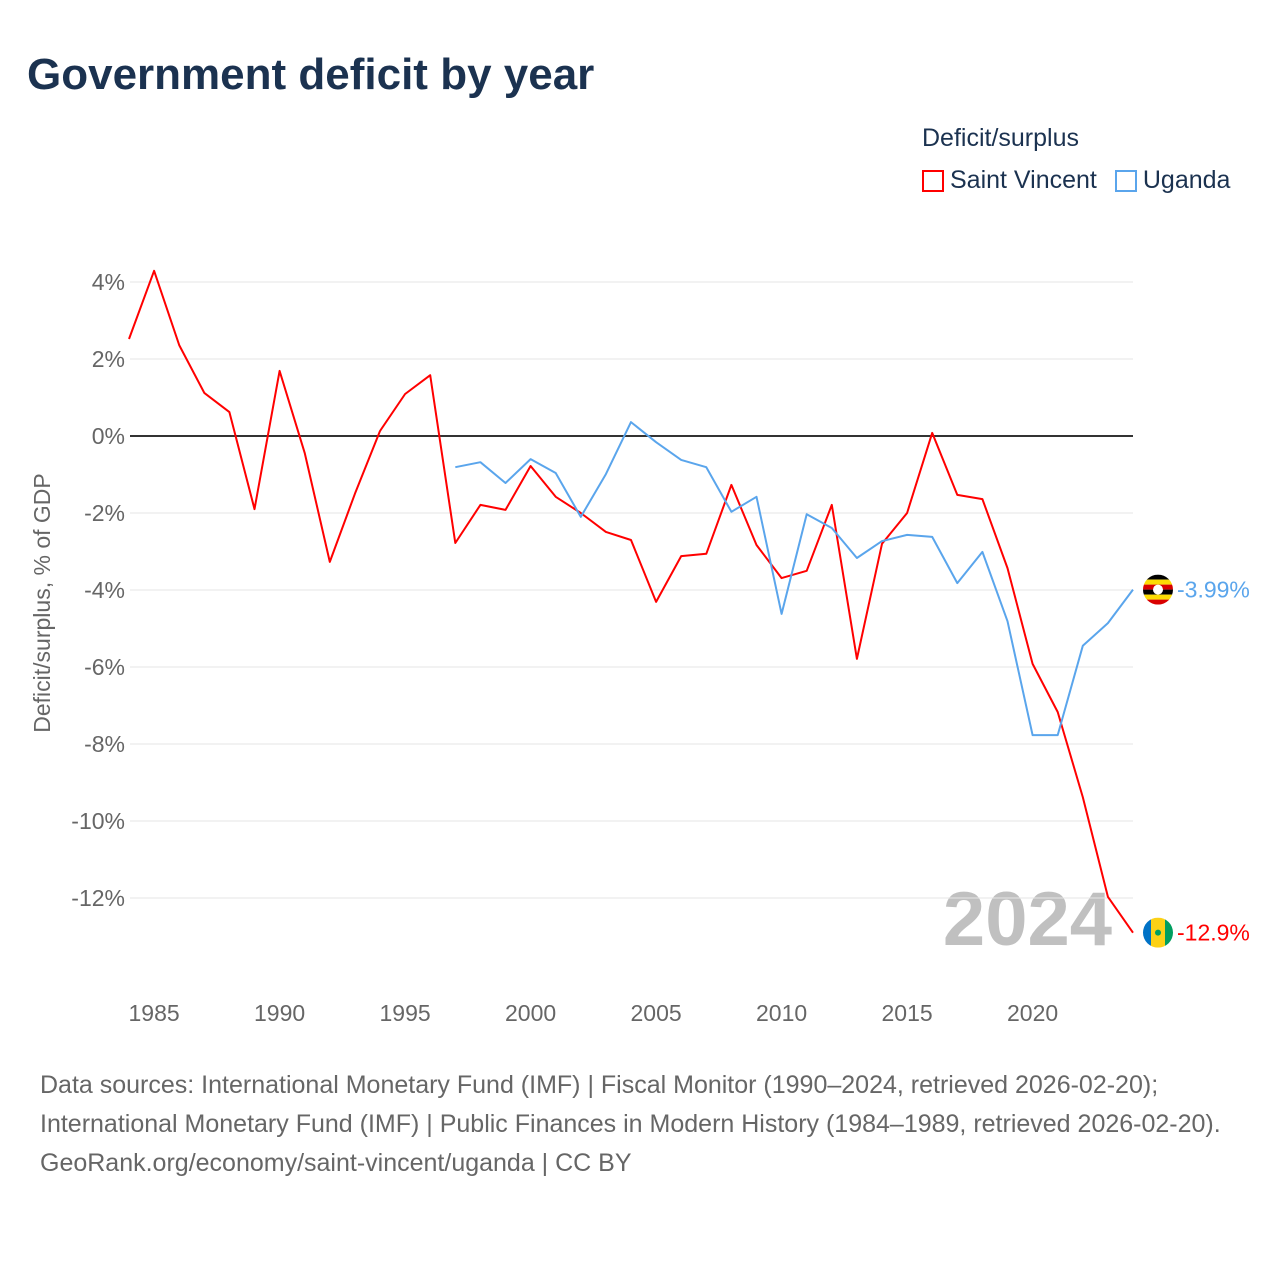 This screenshot has height=1280, width=1280. What do you see at coordinates (98, 898) in the screenshot?
I see `y-tick-label: -12%` at bounding box center [98, 898].